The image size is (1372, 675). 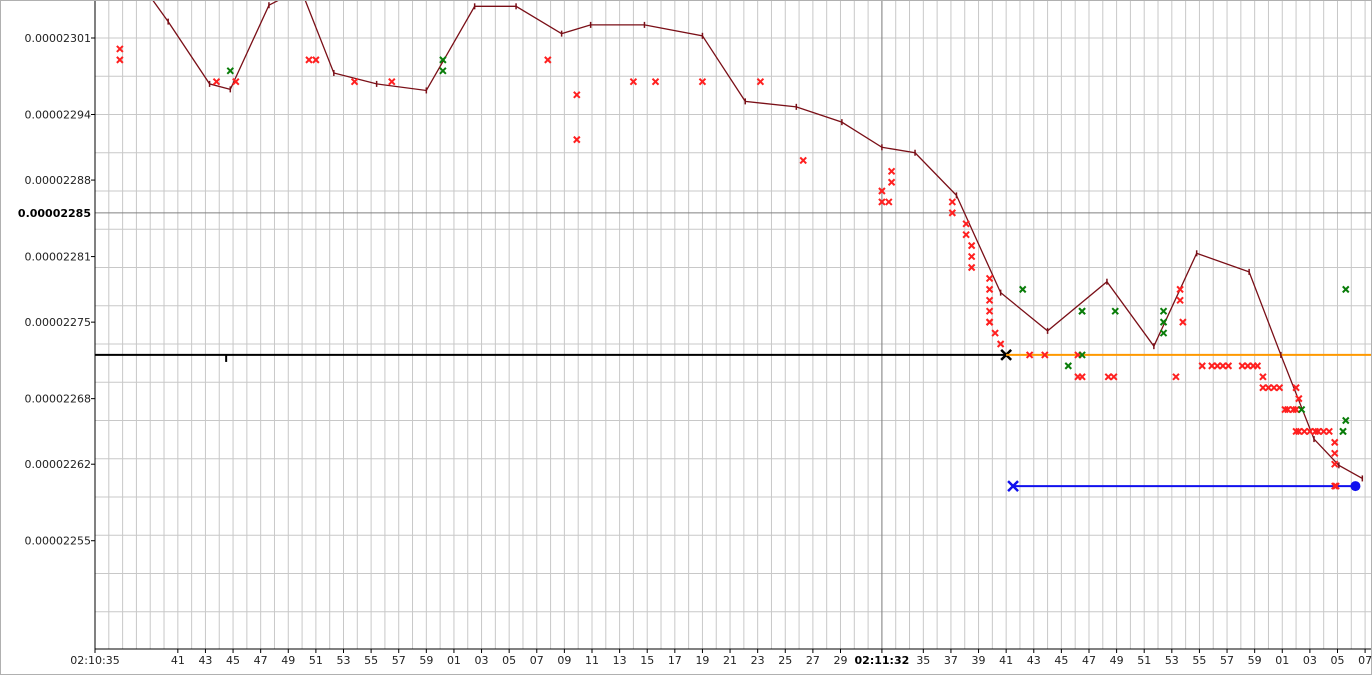 What do you see at coordinates (58, 399) in the screenshot?
I see `y-tick-label: 0.00002268` at bounding box center [58, 399].